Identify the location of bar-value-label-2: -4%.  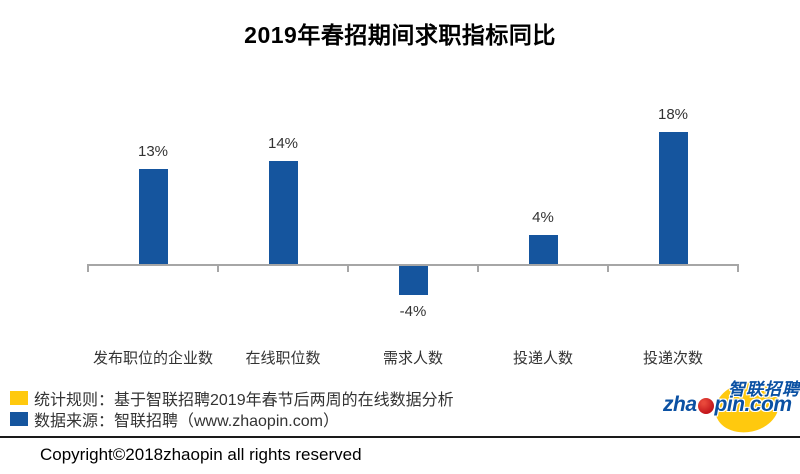
(413, 311).